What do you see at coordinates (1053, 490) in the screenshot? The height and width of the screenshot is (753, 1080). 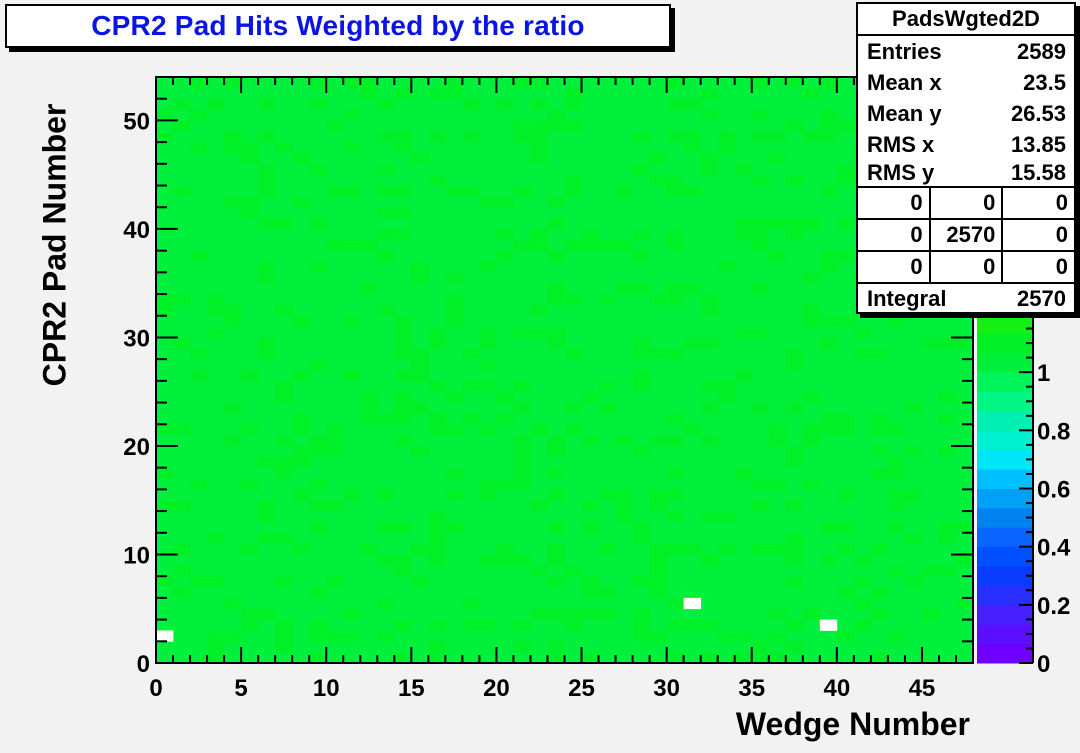 I see `palette-tick-label: 0.6` at bounding box center [1053, 490].